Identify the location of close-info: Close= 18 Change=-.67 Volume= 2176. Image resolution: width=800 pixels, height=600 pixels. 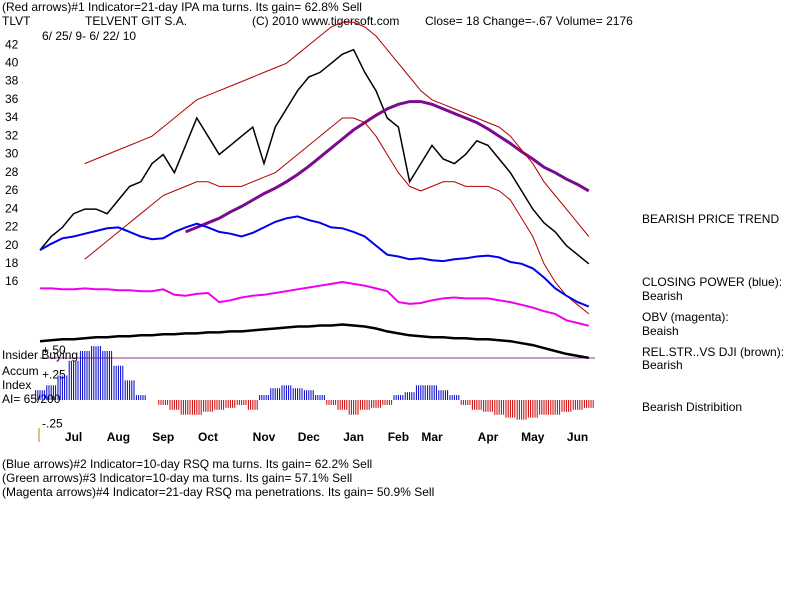
(529, 21).